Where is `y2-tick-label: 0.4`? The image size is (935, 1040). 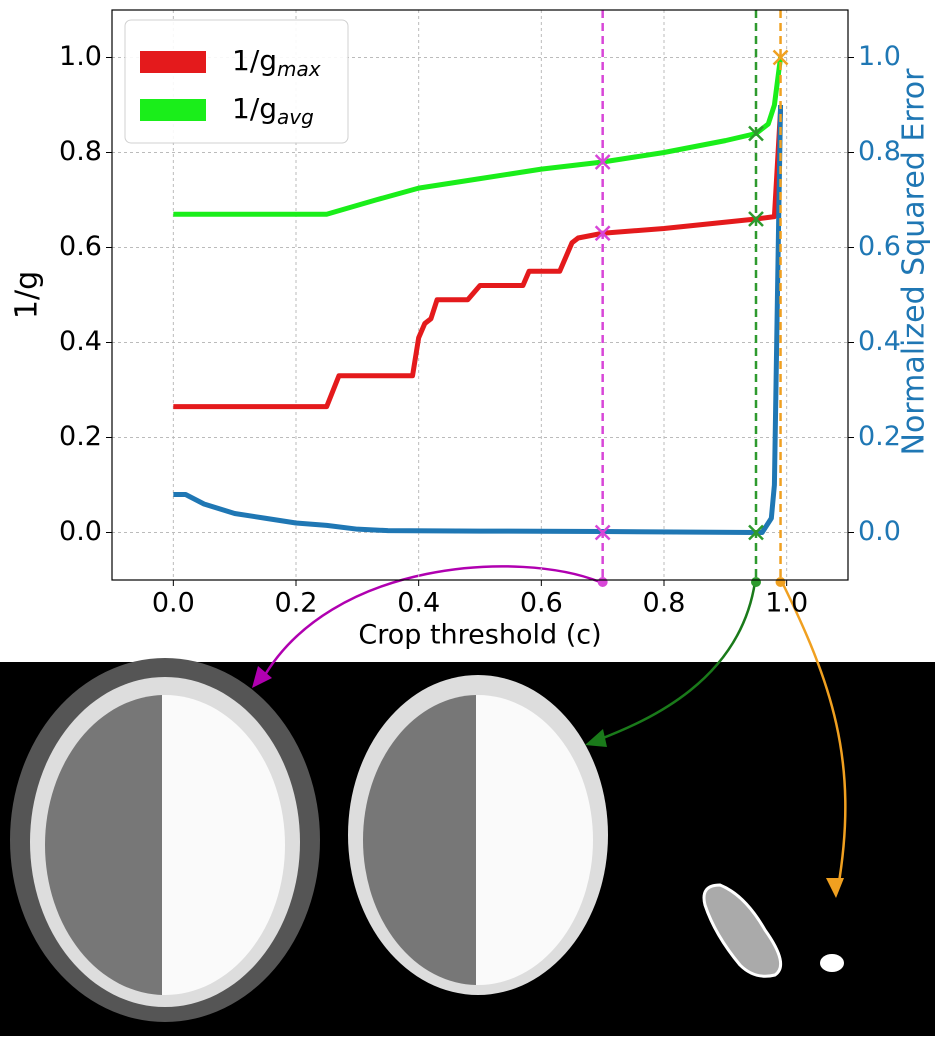
y2-tick-label: 0.4 is located at coordinates (879, 341).